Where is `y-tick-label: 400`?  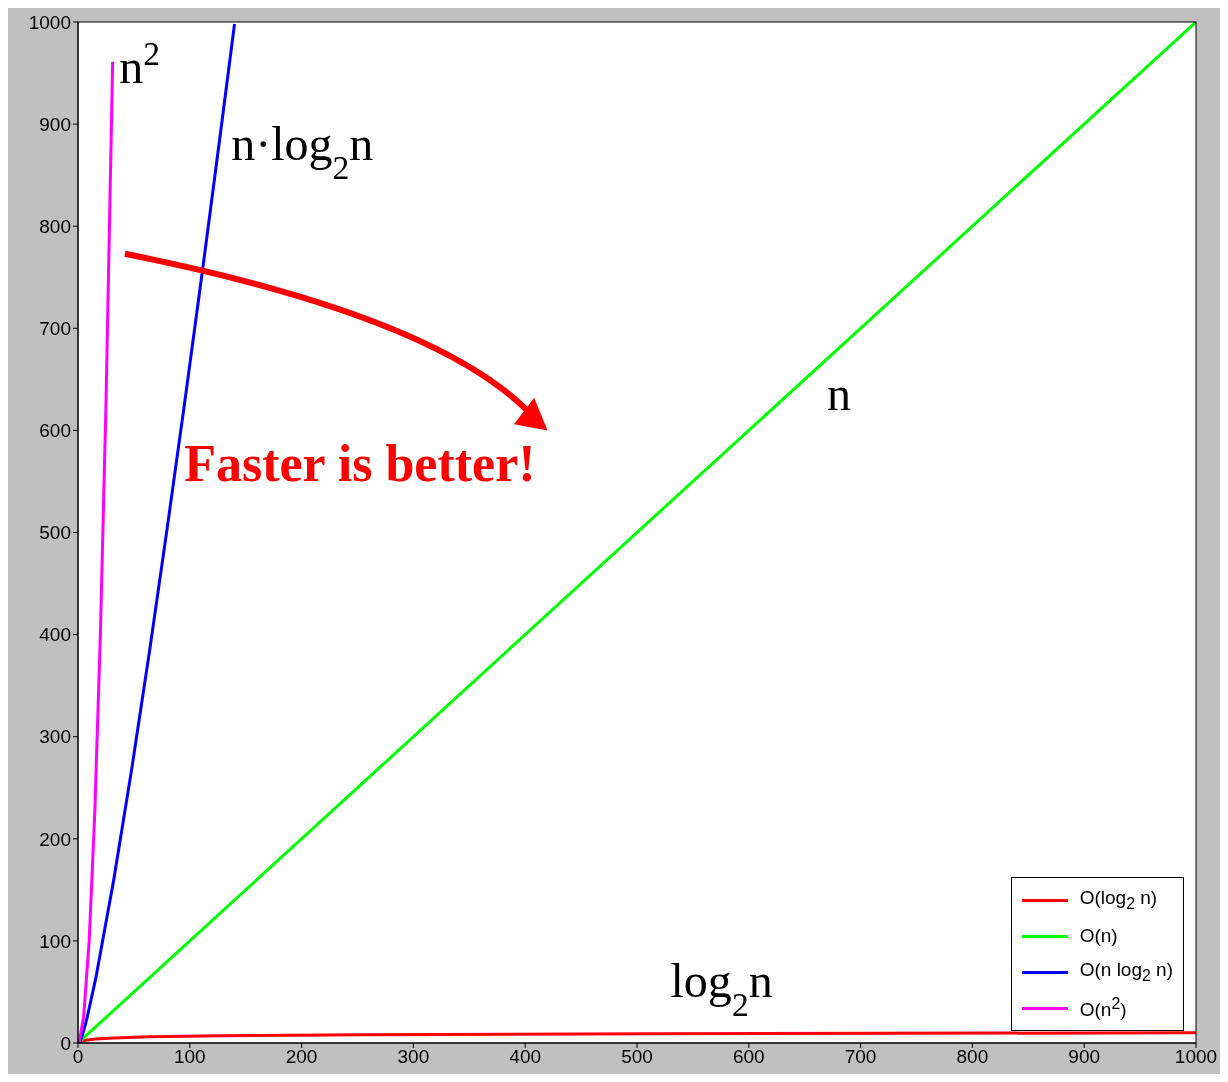
y-tick-label: 400 is located at coordinates (55, 635).